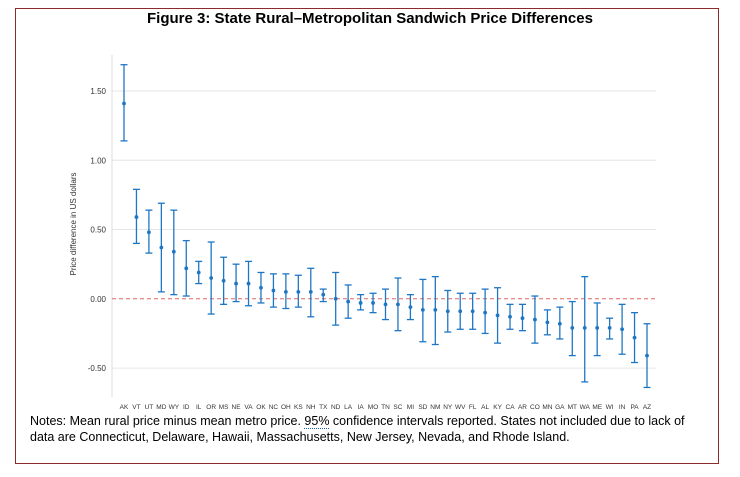 The width and height of the screenshot is (740, 477). I want to click on point-id, so click(186, 268).